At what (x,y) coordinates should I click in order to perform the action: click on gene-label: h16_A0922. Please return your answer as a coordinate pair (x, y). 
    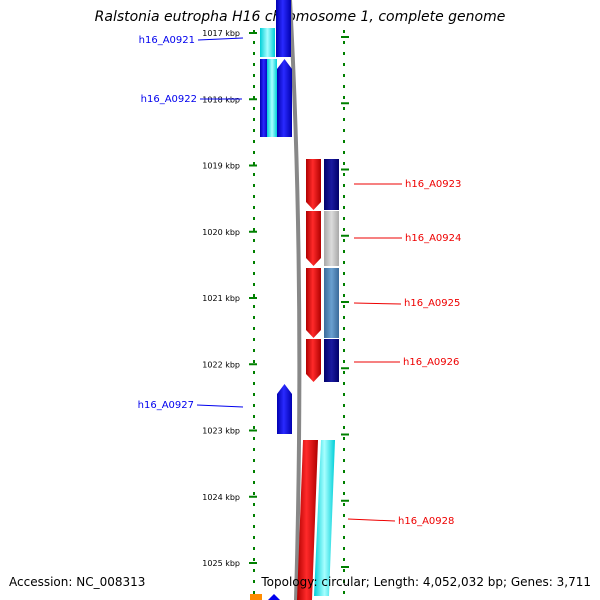
    Looking at the image, I should click on (169, 99).